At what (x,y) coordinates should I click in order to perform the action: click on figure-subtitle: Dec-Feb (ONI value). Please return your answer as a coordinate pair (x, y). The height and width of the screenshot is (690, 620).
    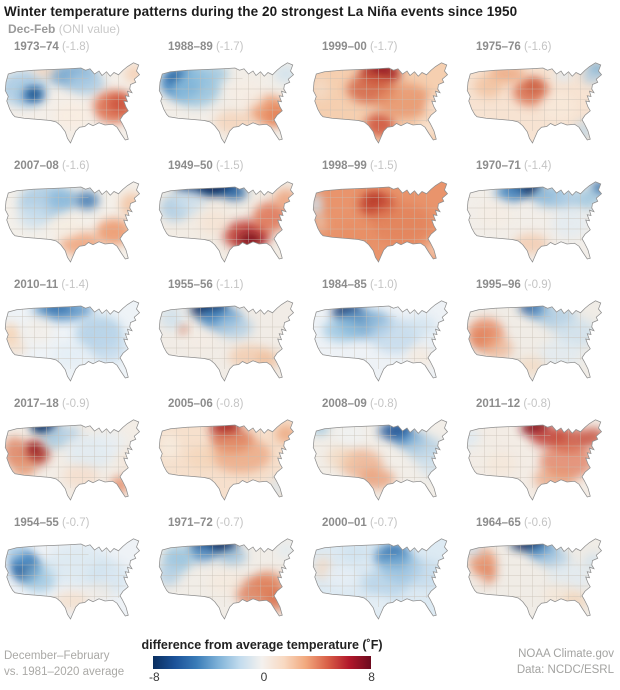
    Looking at the image, I should click on (64, 29).